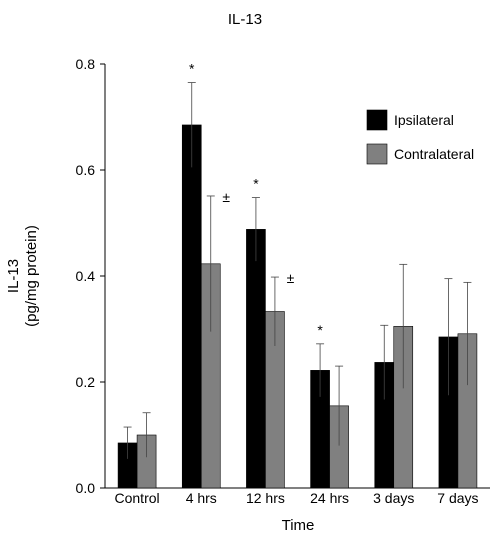  What do you see at coordinates (86, 382) in the screenshot?
I see `y-tick-label: 0.2` at bounding box center [86, 382].